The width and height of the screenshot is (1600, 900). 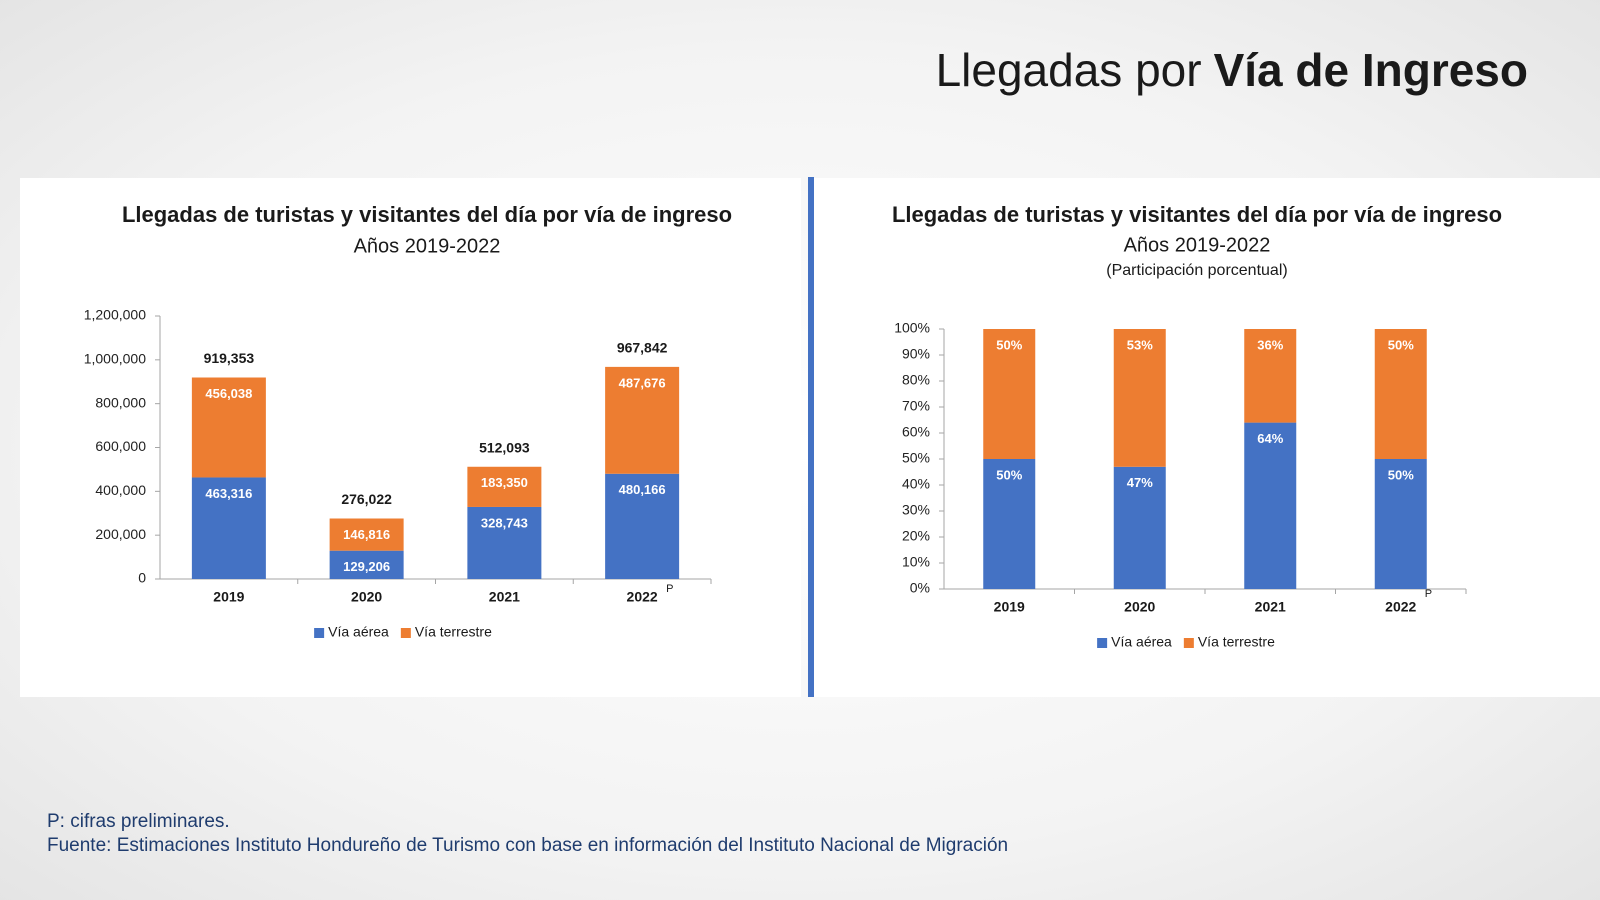 What do you see at coordinates (120, 534) in the screenshot?
I see `y-tick-label: 200,000` at bounding box center [120, 534].